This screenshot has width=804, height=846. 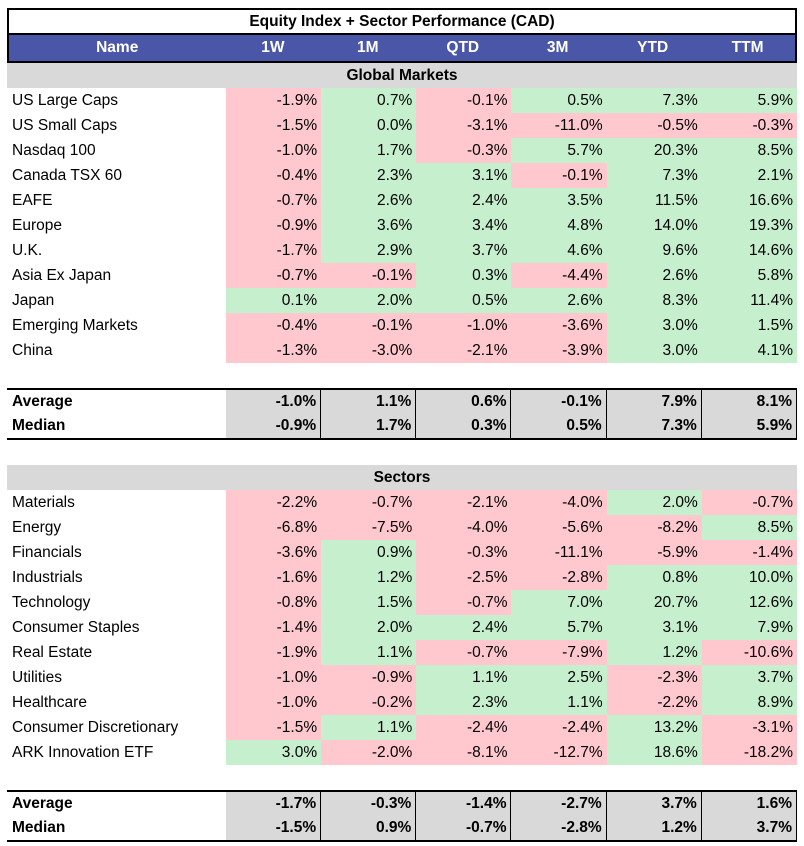 I want to click on summary-row: Median -1.5% 0.9% -0.7% -2.8% 1.2% 3.7%, so click(x=402, y=828).